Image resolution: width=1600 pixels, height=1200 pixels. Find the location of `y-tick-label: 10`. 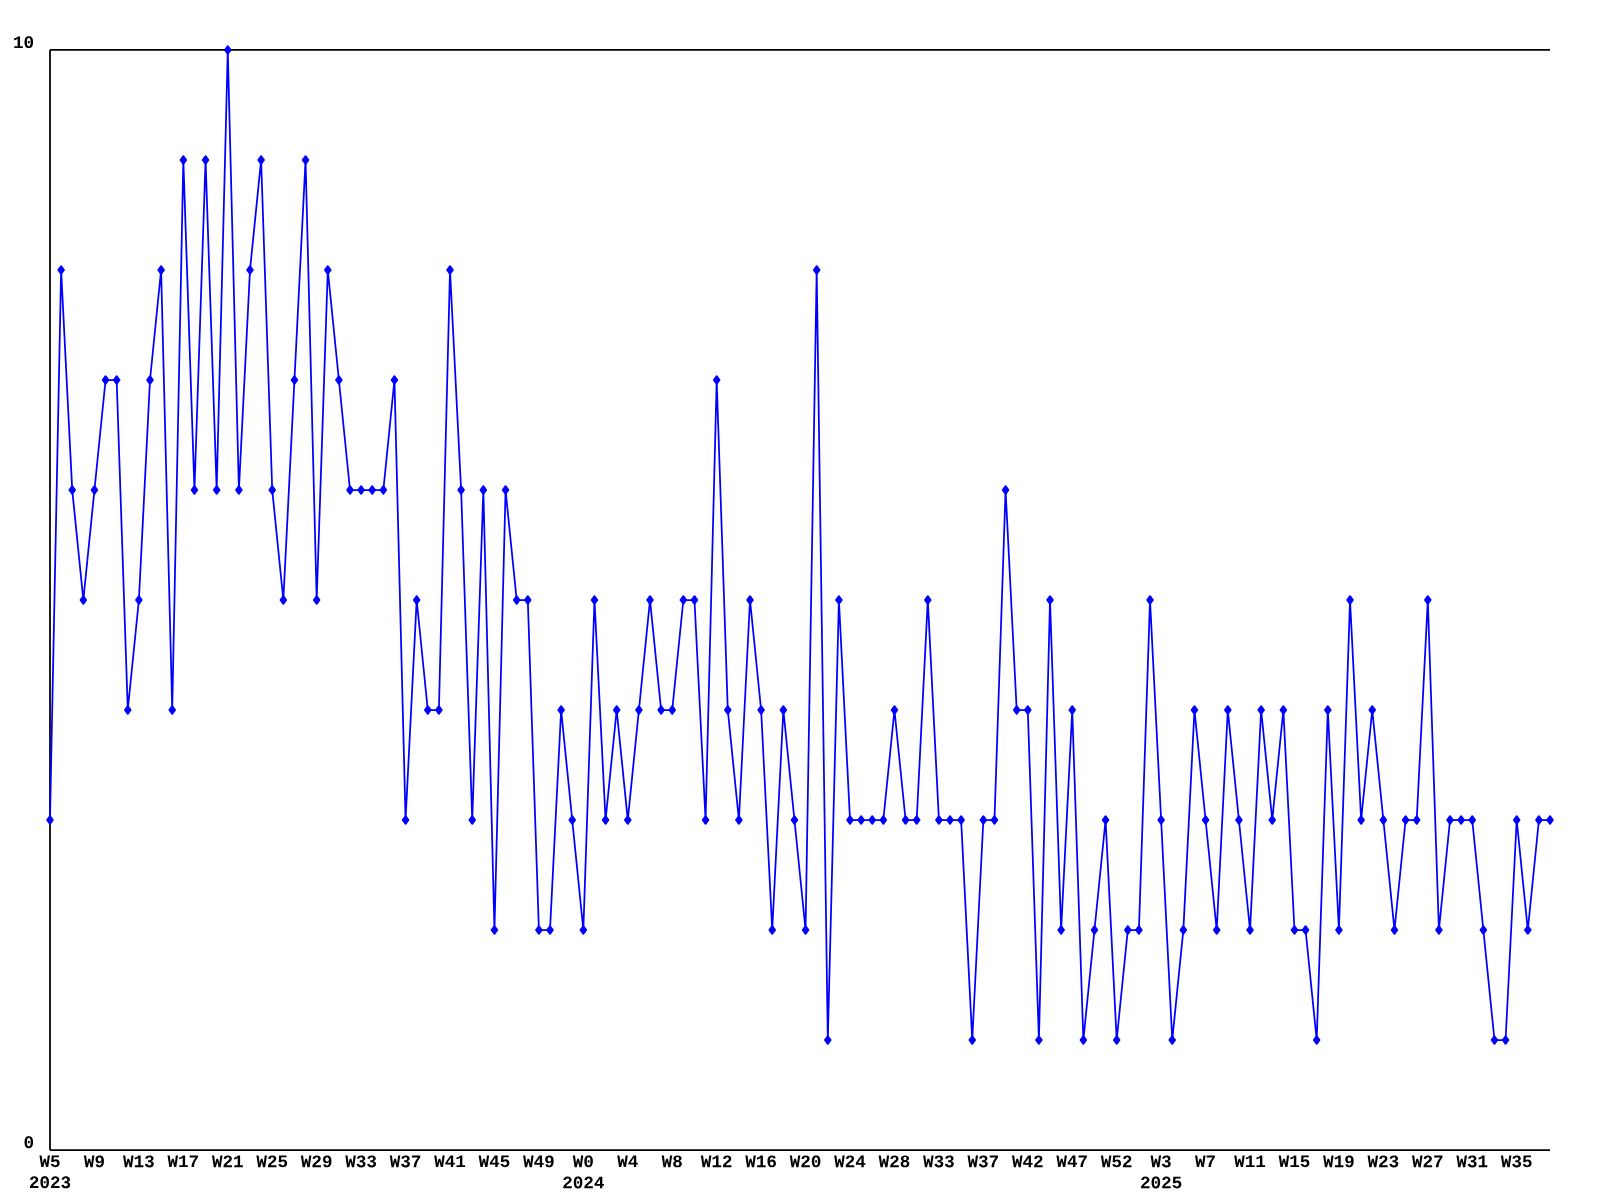

y-tick-label: 10 is located at coordinates (24, 42).